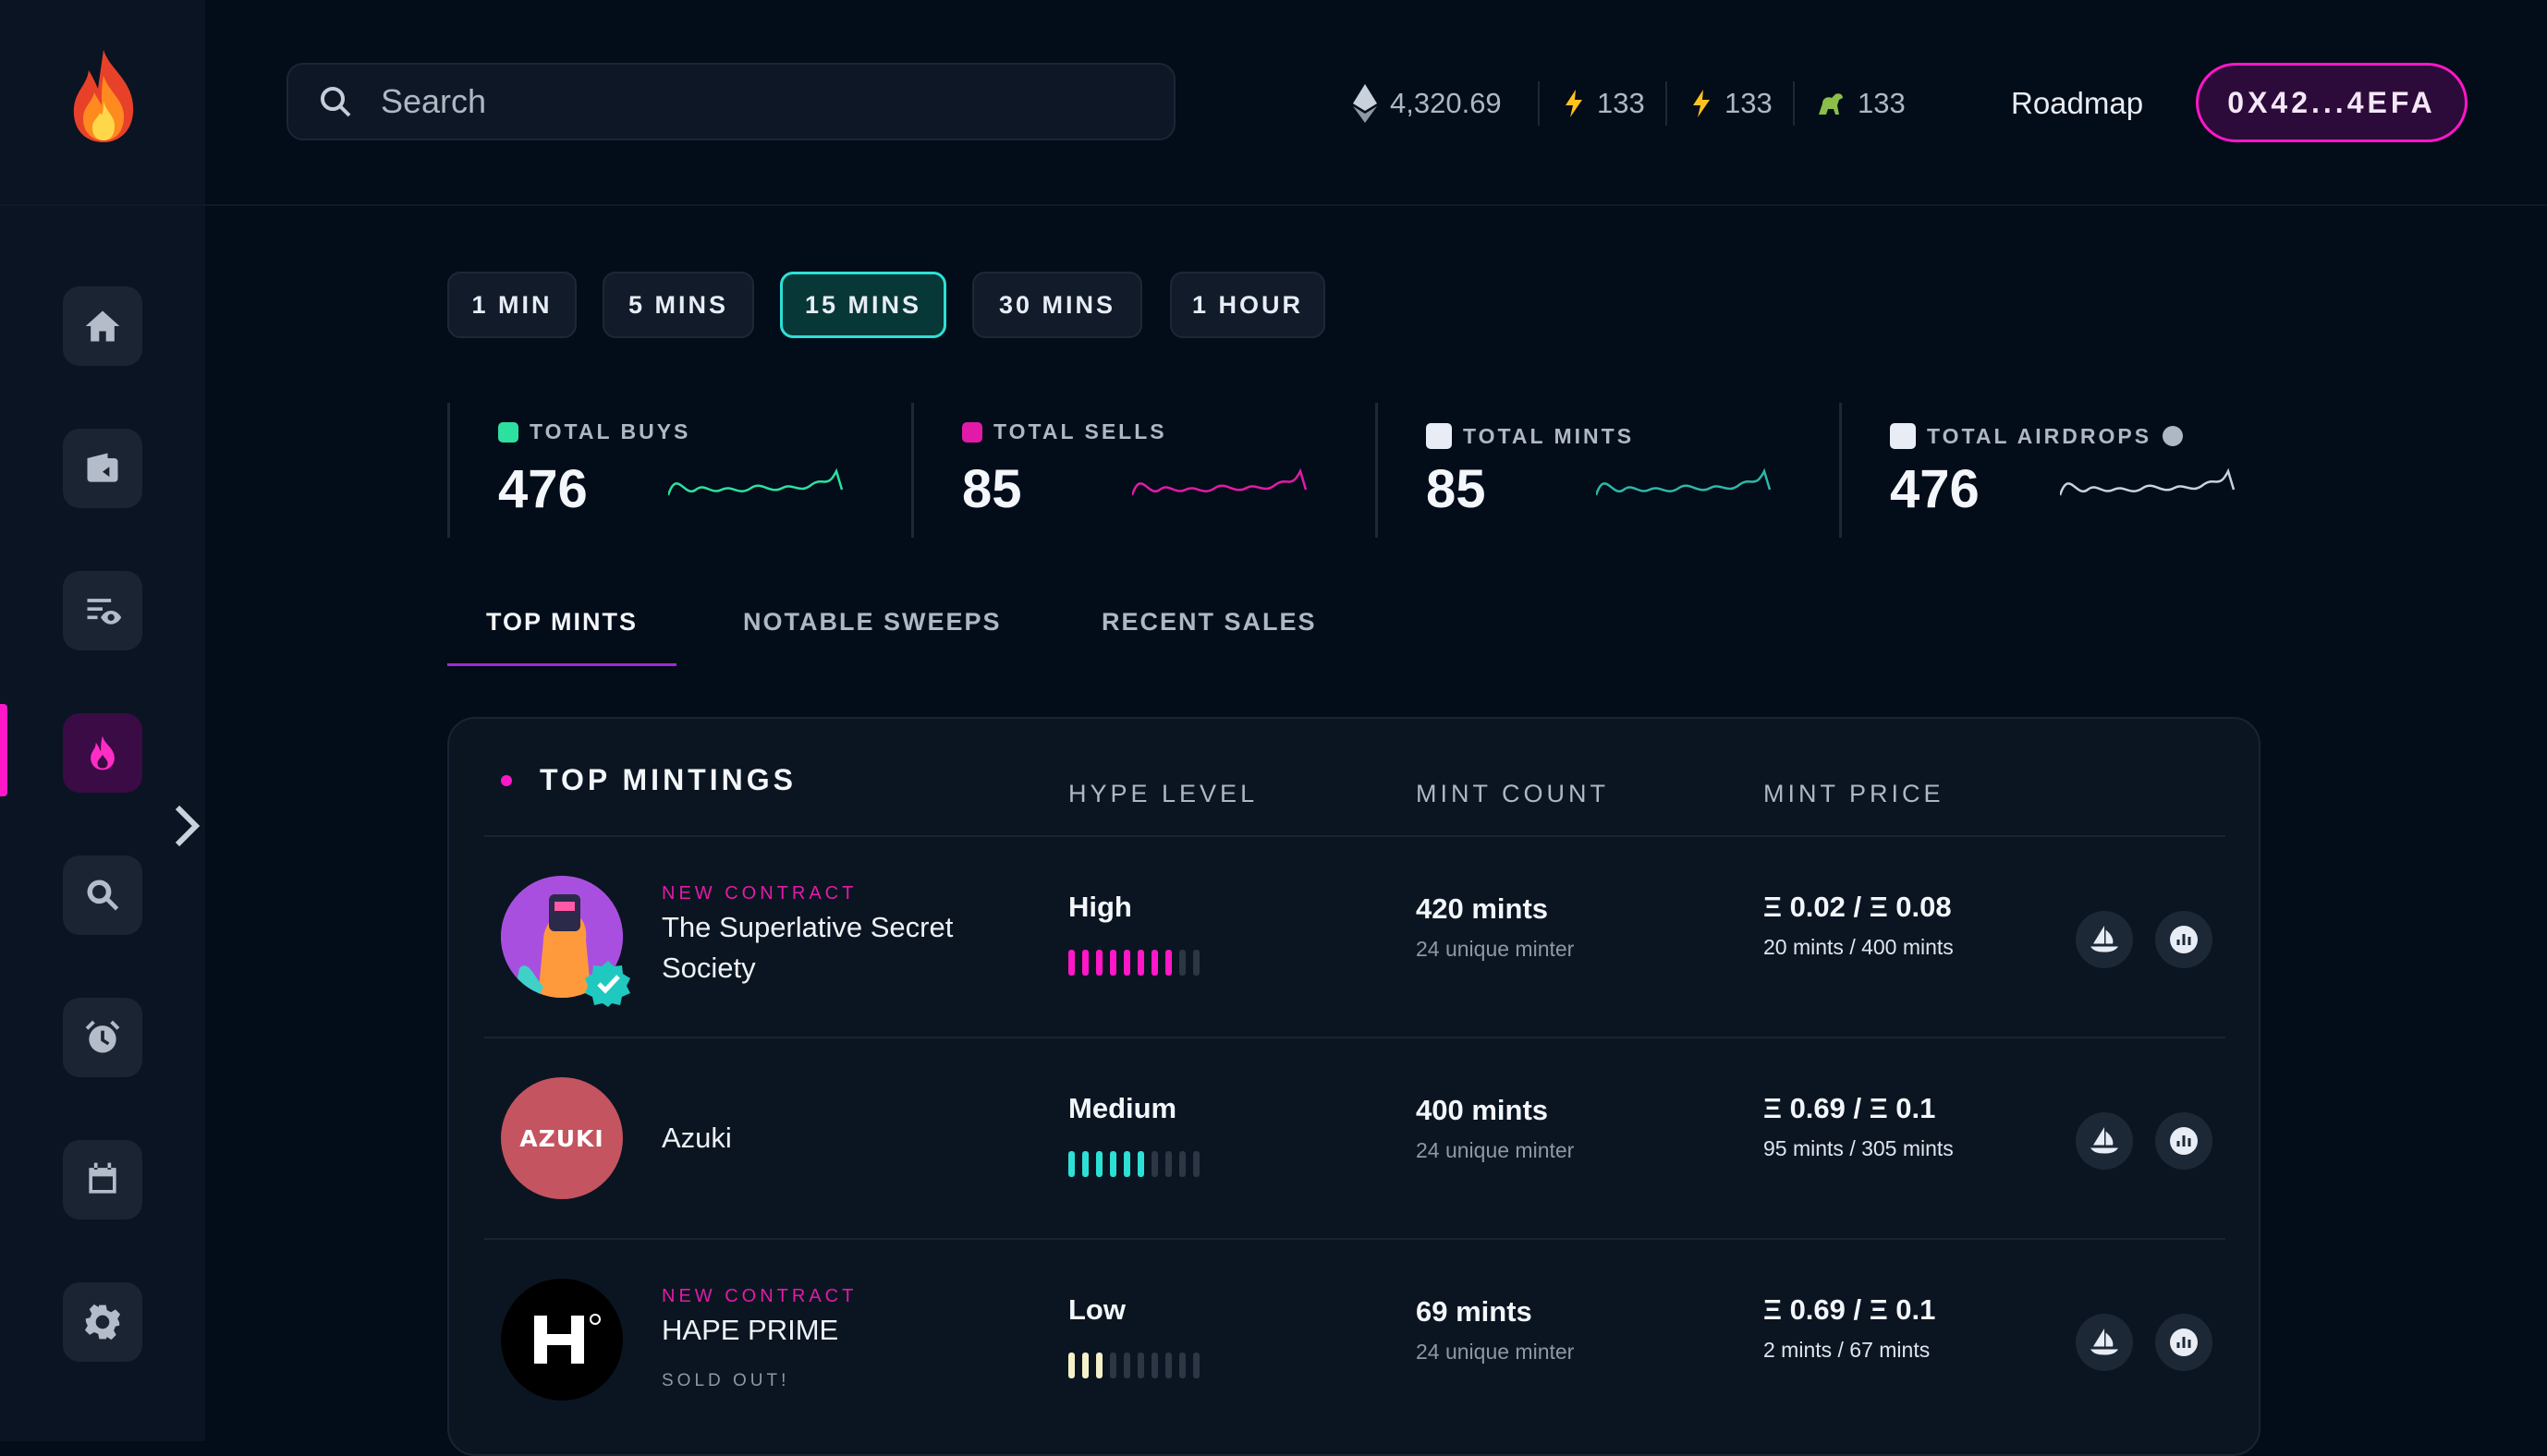  I want to click on fire-icon, so click(103, 752).